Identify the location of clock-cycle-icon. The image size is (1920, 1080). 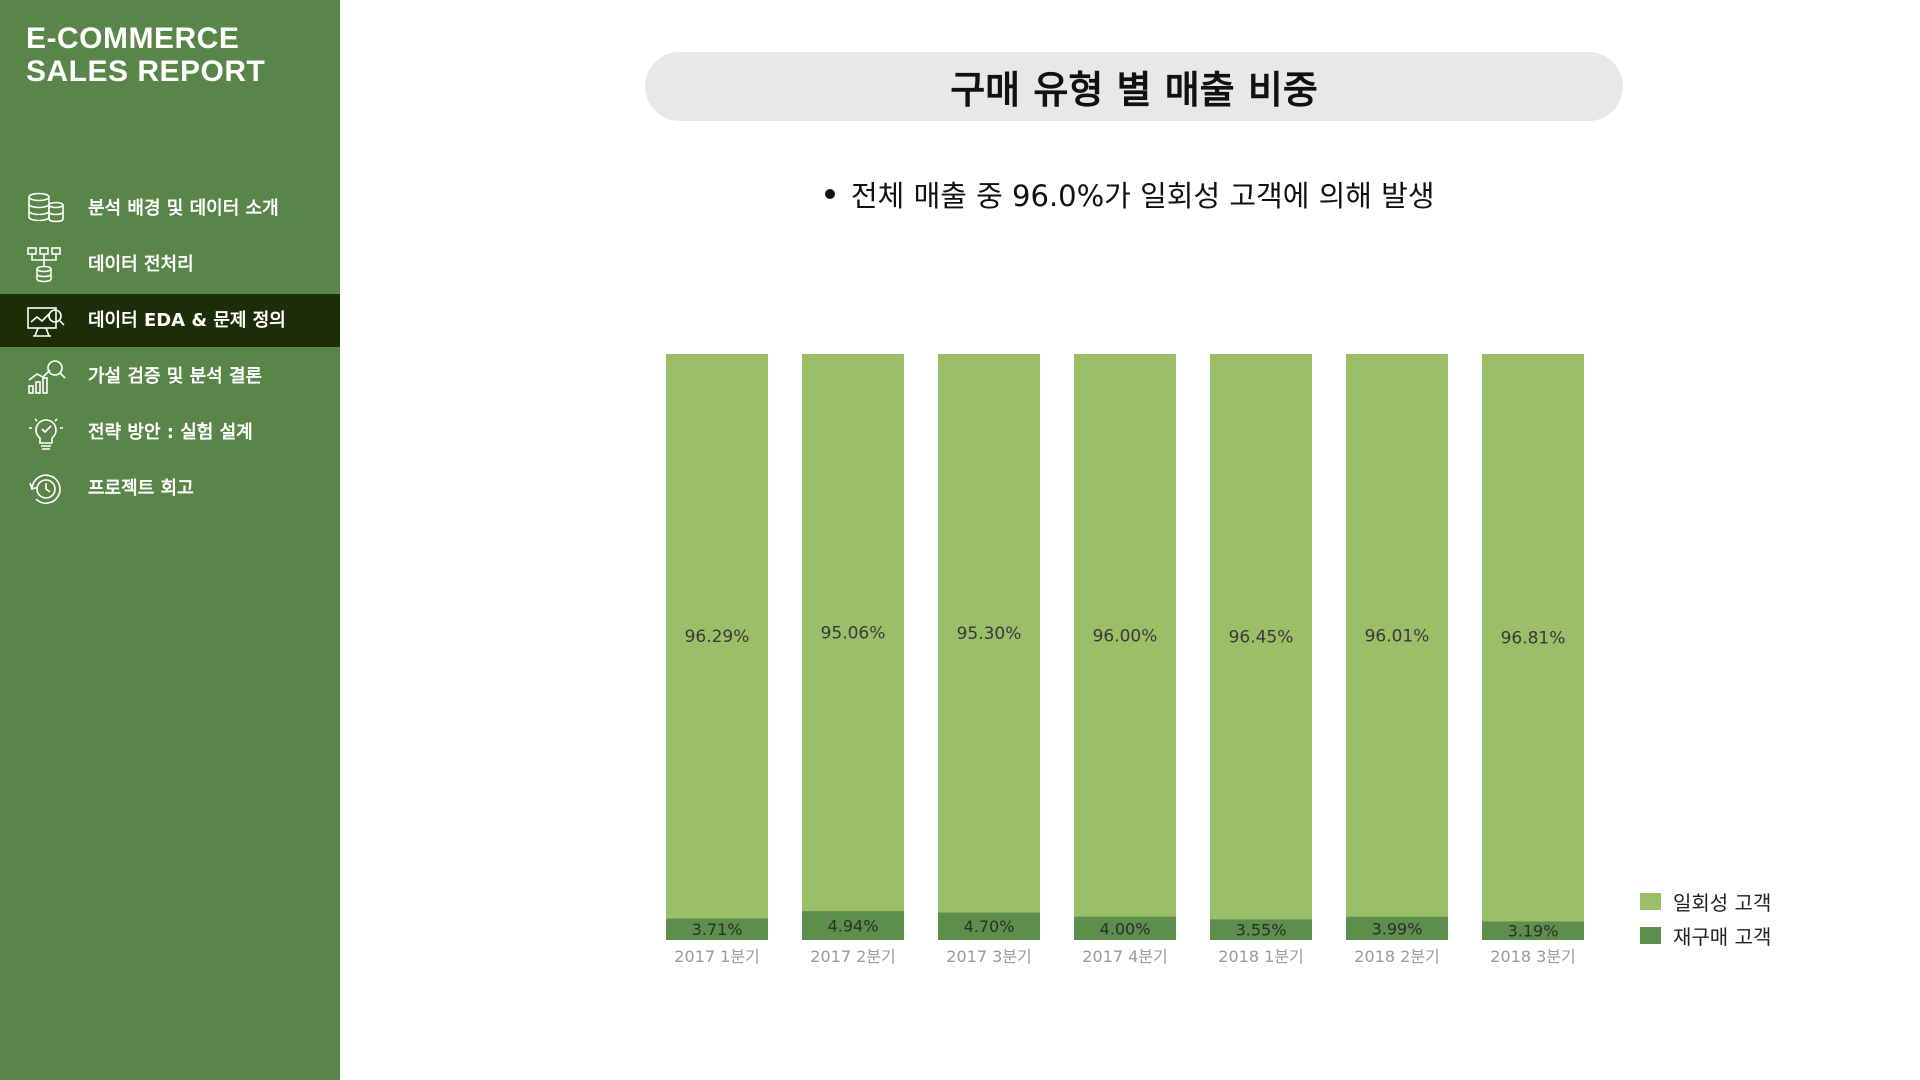
(46, 489).